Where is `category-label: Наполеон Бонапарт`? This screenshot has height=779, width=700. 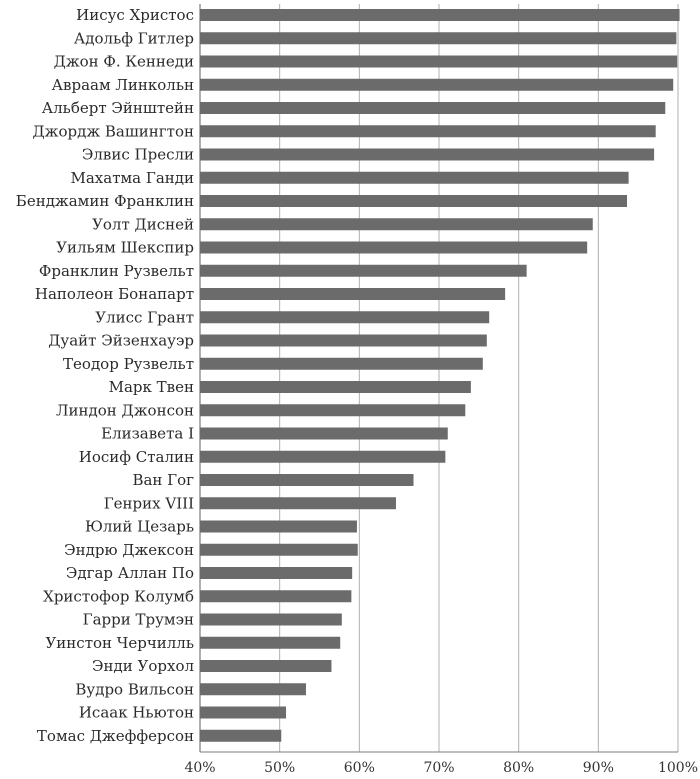 category-label: Наполеон Бонапарт is located at coordinates (114, 294).